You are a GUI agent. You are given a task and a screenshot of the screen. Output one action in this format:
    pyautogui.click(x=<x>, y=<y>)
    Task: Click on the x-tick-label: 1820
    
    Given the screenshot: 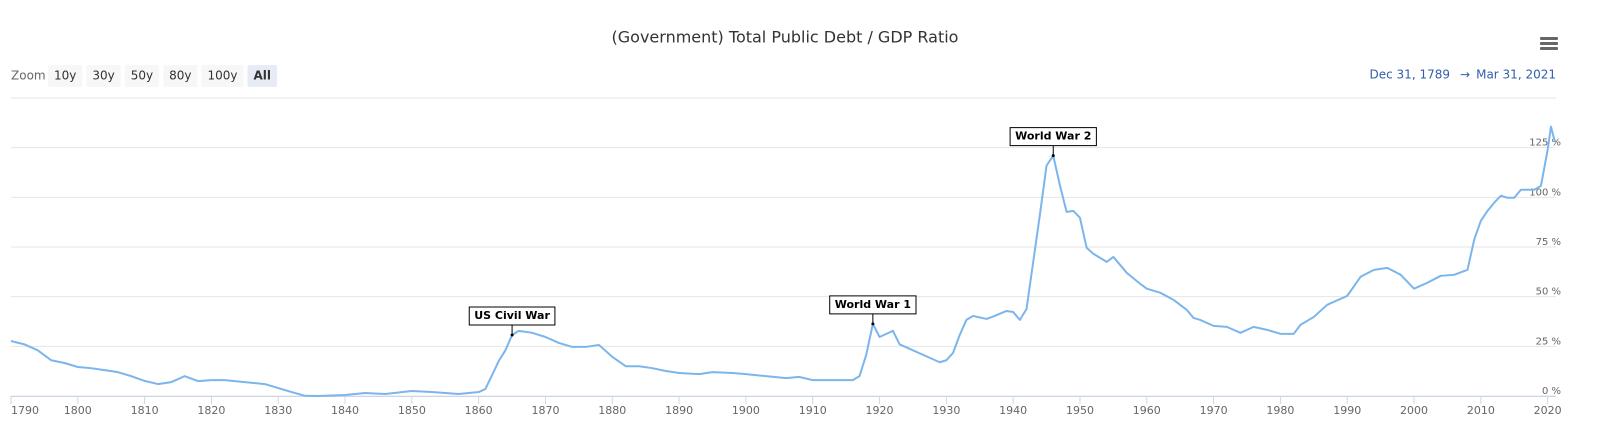 What is the action you would take?
    pyautogui.click(x=211, y=410)
    